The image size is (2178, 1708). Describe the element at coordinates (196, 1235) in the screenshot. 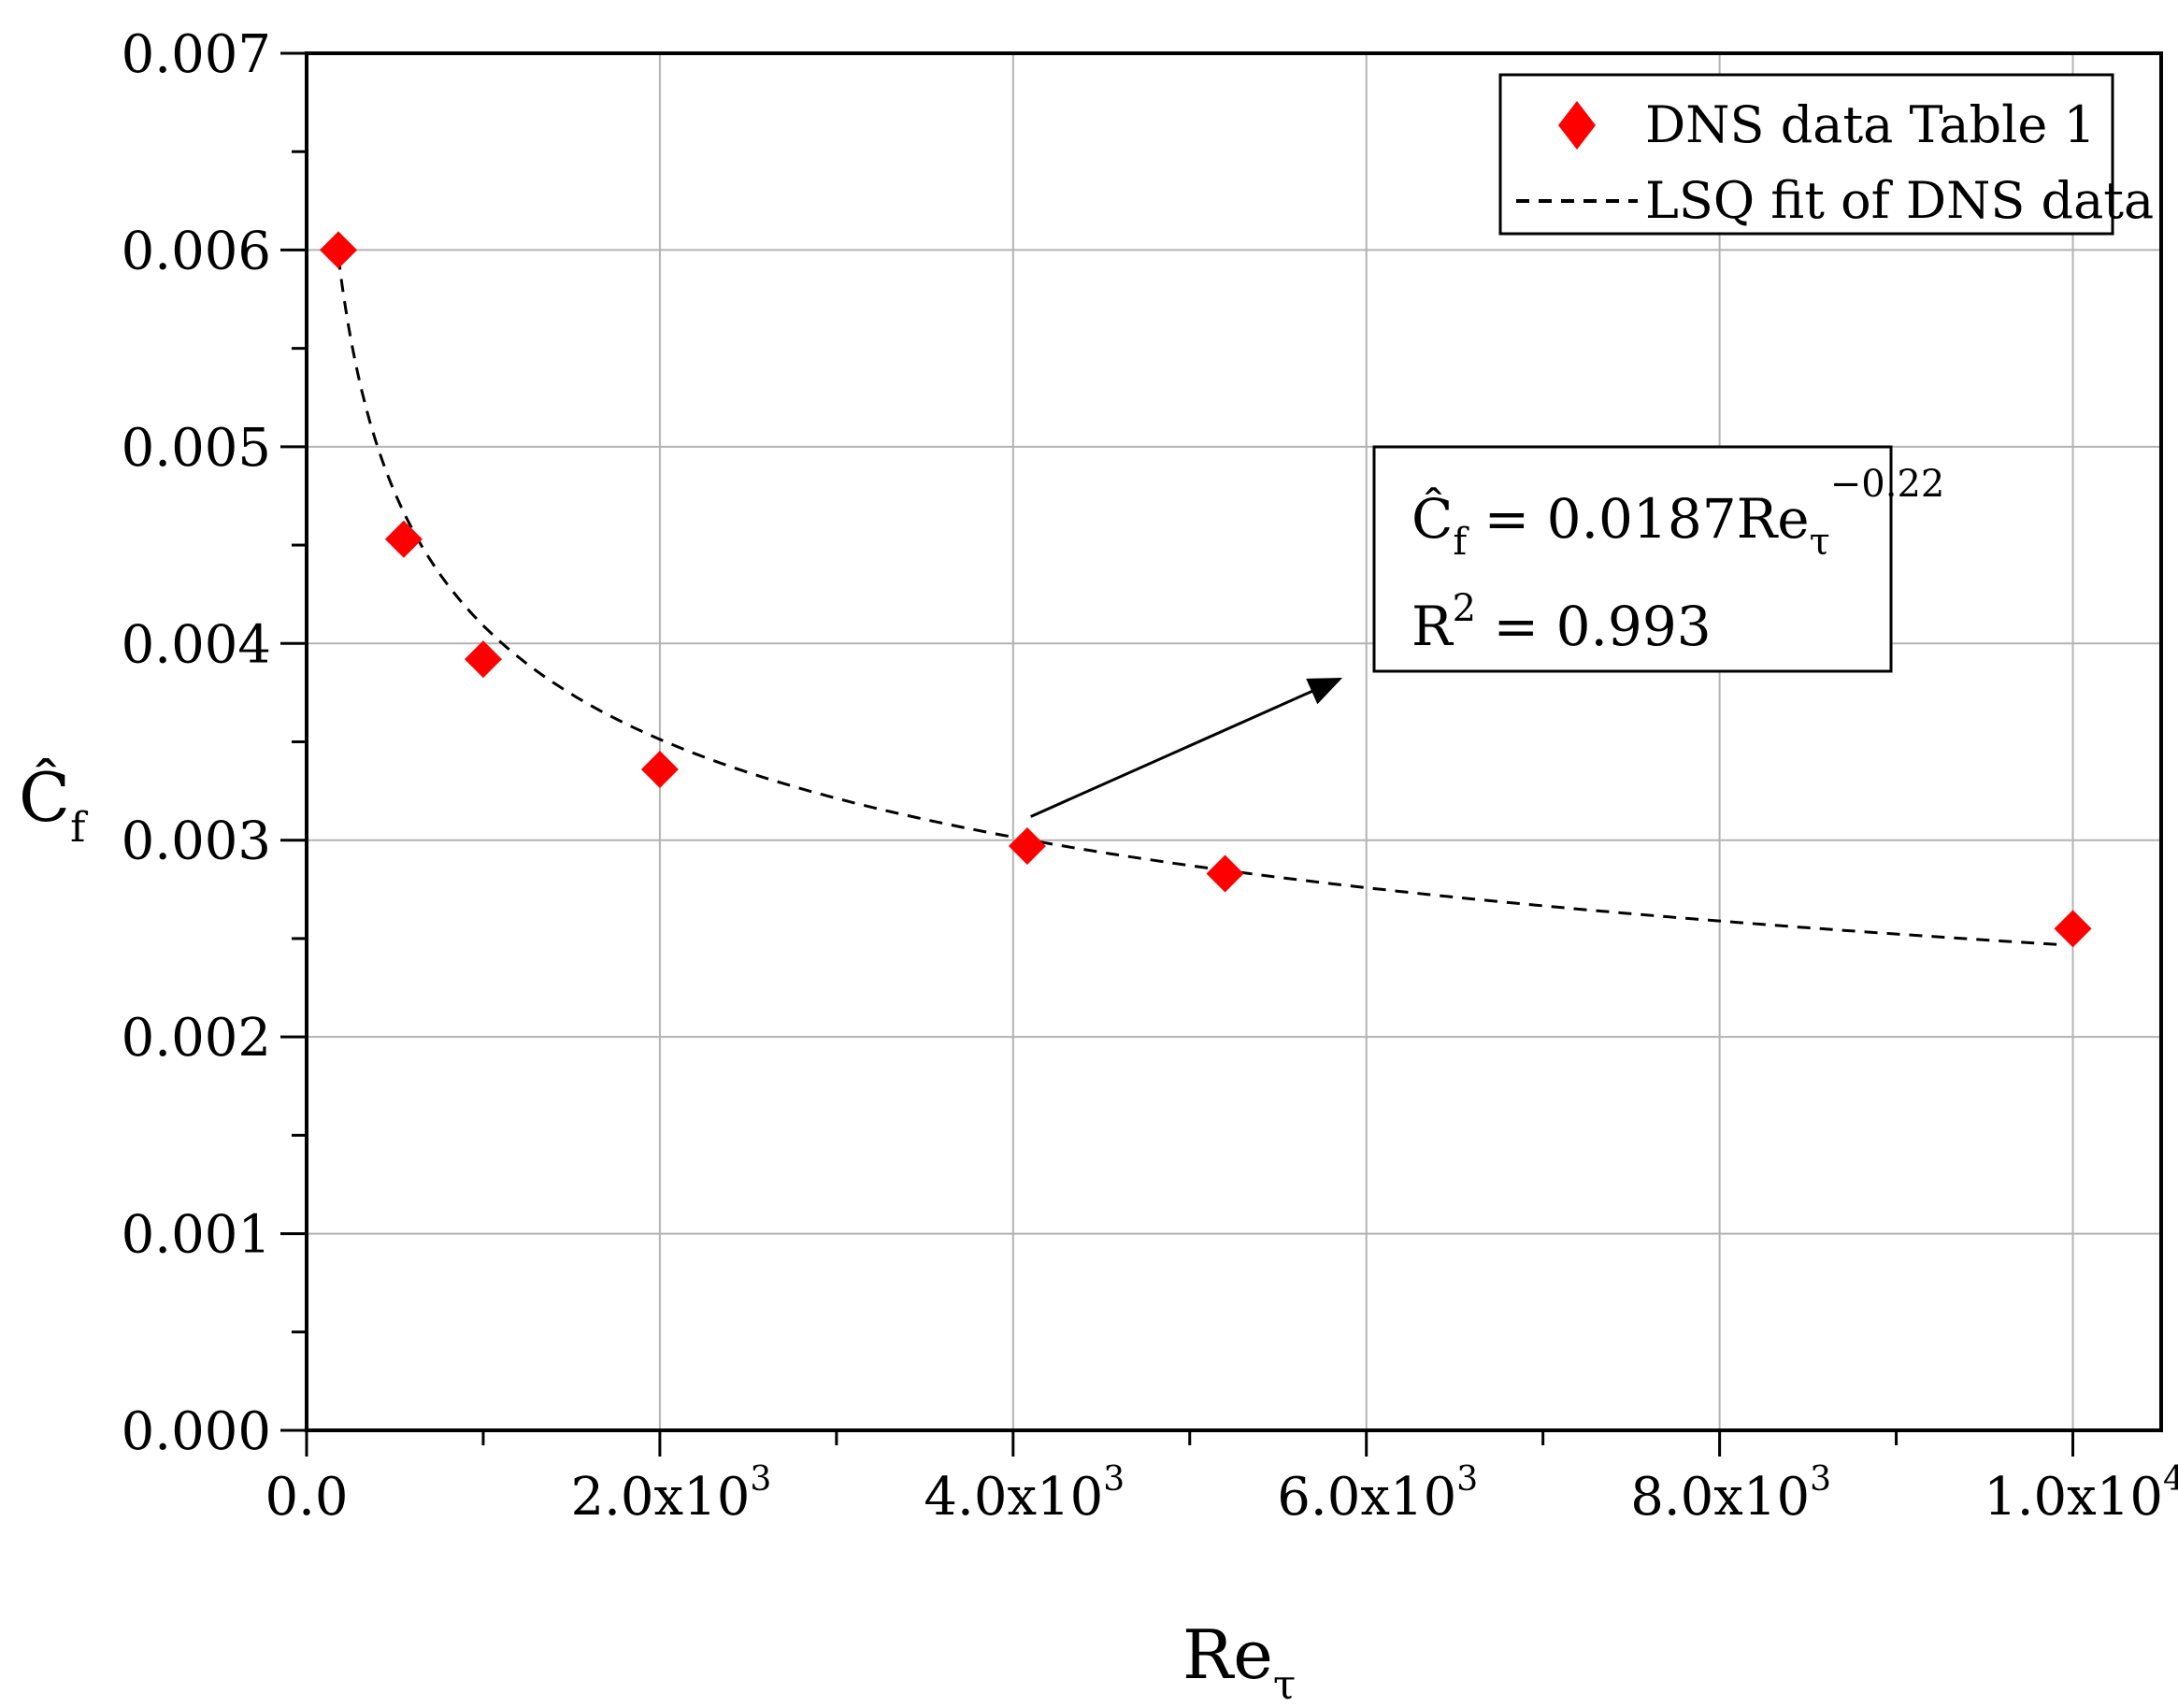

I see `y-tick-label-1: 0.001` at that location.